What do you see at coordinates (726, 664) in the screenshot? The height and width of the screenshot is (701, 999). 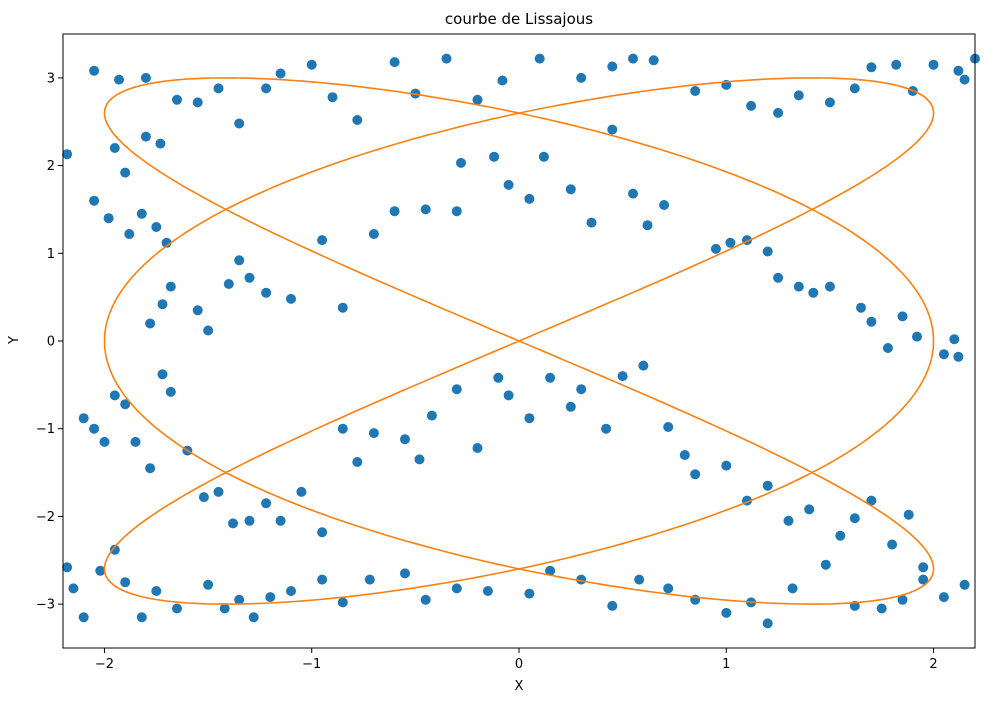 I see `x-tick-label: 1` at bounding box center [726, 664].